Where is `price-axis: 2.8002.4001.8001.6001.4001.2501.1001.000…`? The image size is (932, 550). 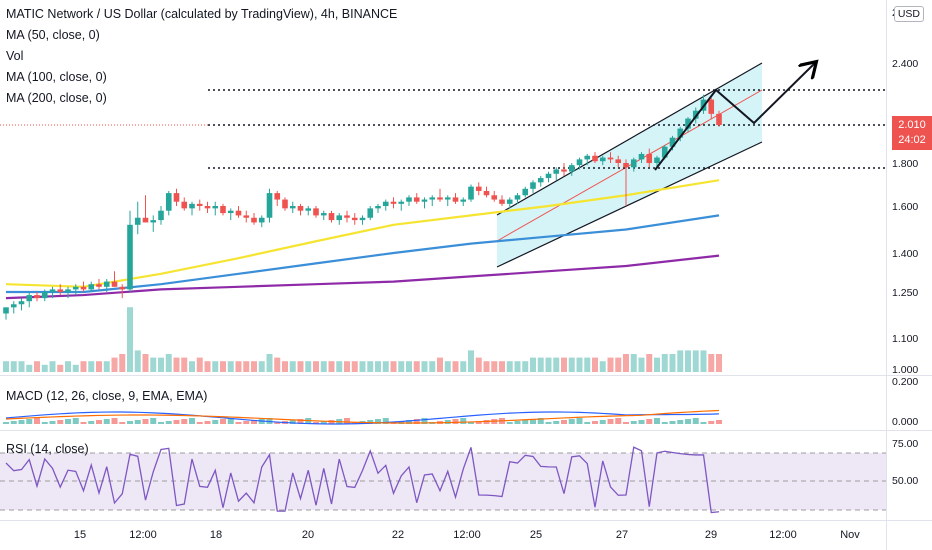 price-axis: 2.8002.4001.8001.6001.4001.2501.1001.000… is located at coordinates (905, 247).